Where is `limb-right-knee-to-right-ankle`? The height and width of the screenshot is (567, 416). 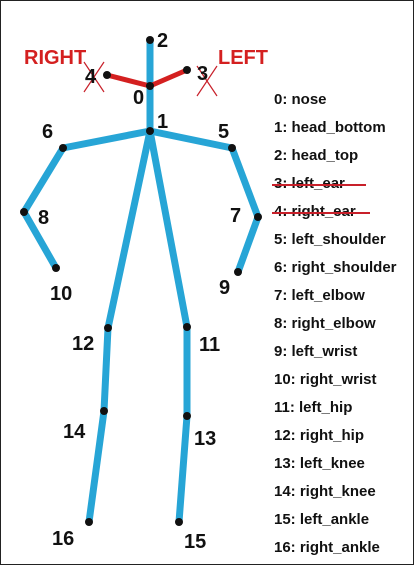
limb-right-knee-to-right-ankle is located at coordinates (96, 466).